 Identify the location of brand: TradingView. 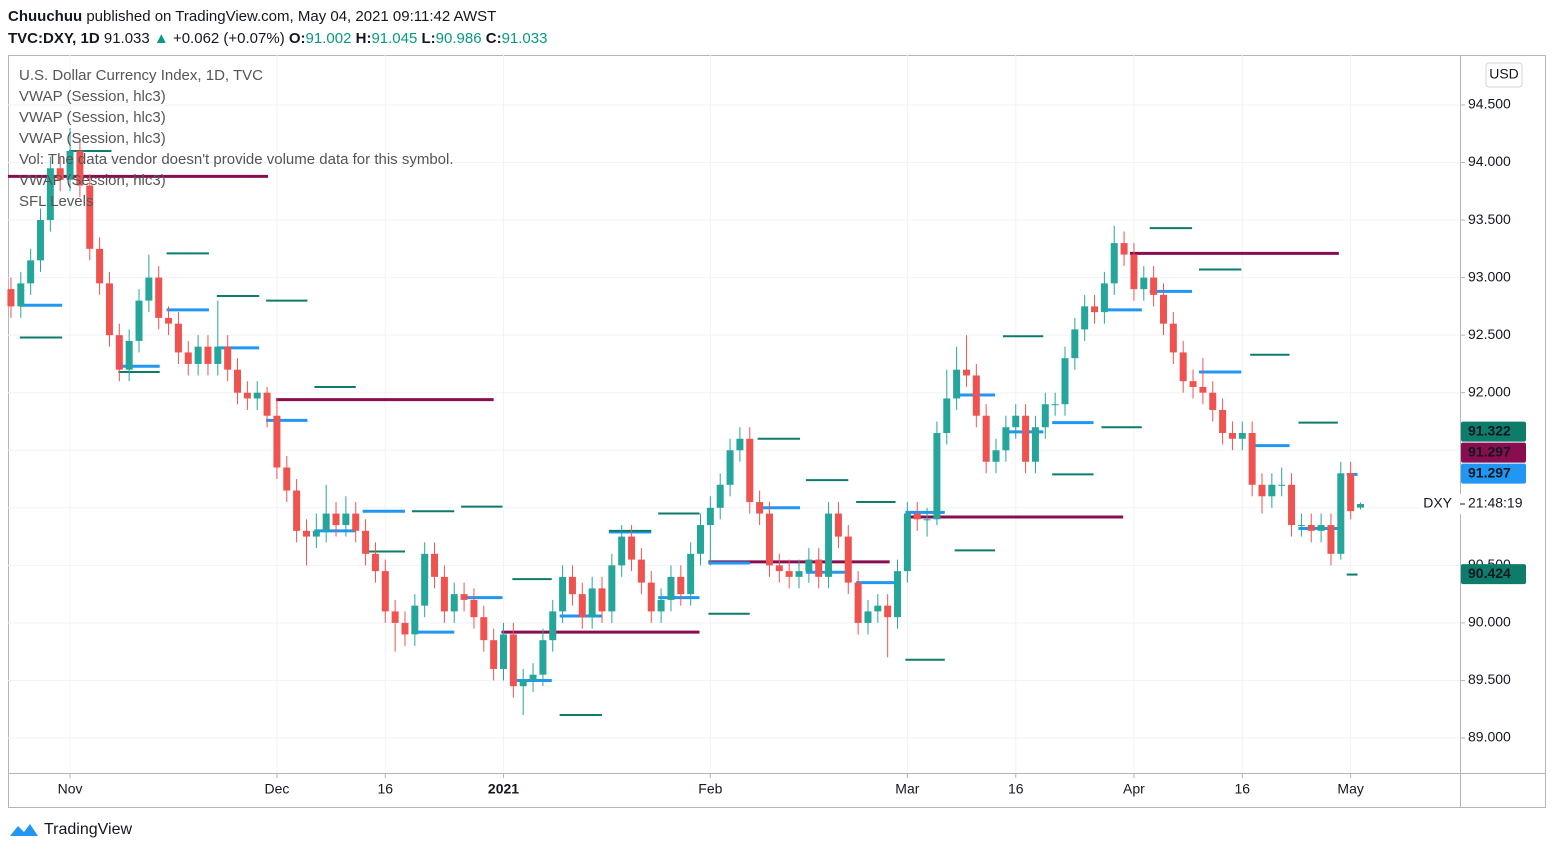
(88, 829).